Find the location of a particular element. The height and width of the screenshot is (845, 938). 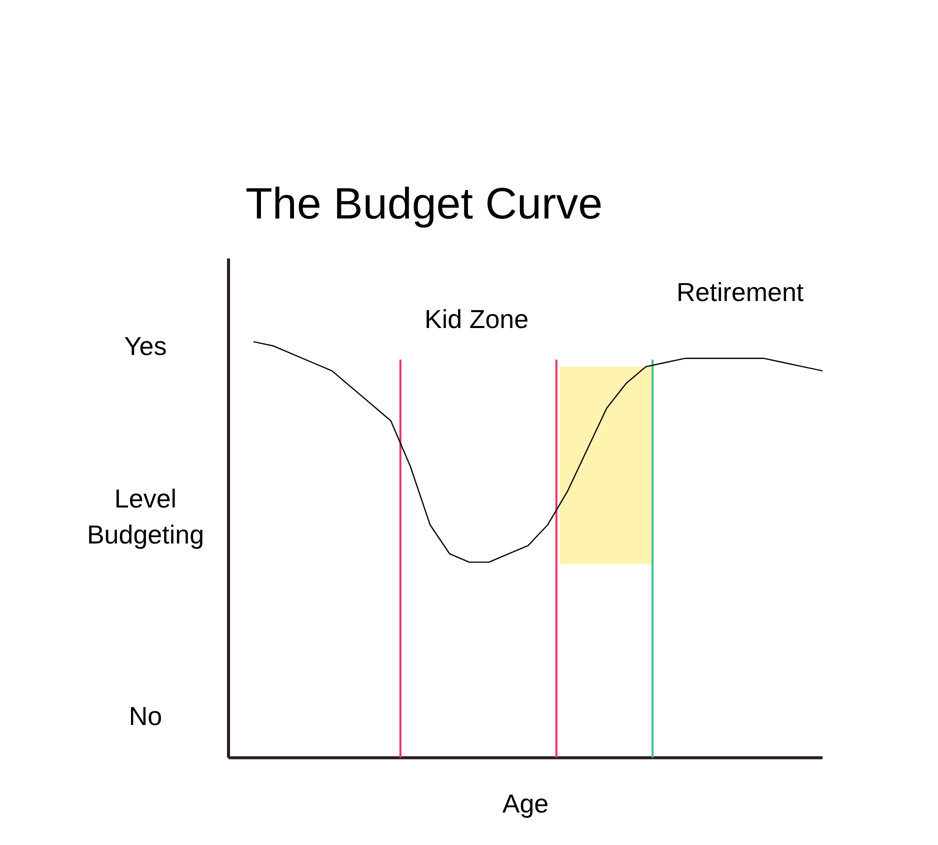

x-axis-title: Age is located at coordinates (525, 803).